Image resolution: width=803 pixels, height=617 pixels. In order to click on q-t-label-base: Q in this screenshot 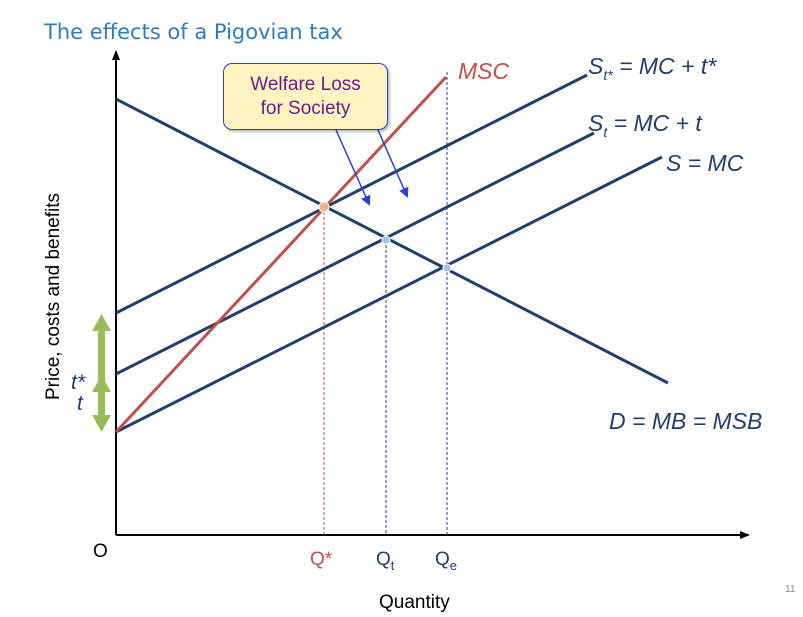, I will do `click(383, 559)`.